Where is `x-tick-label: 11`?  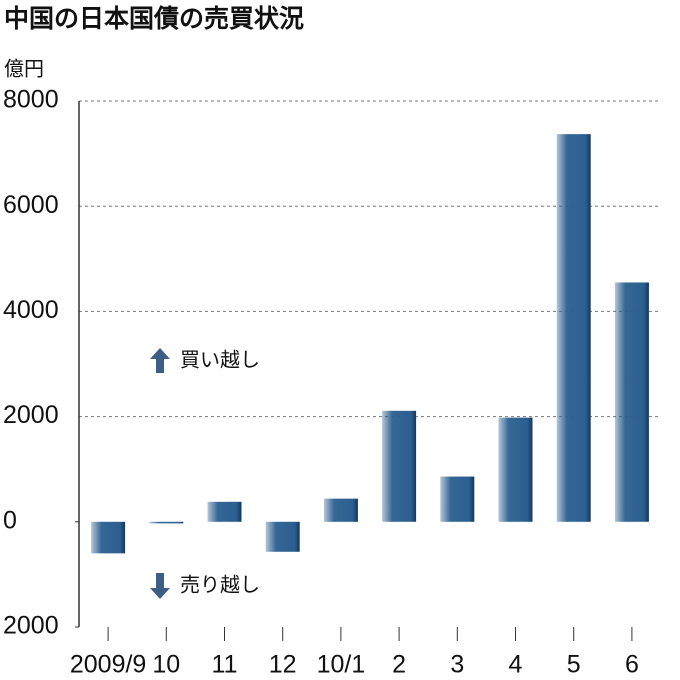 x-tick-label: 11 is located at coordinates (225, 665).